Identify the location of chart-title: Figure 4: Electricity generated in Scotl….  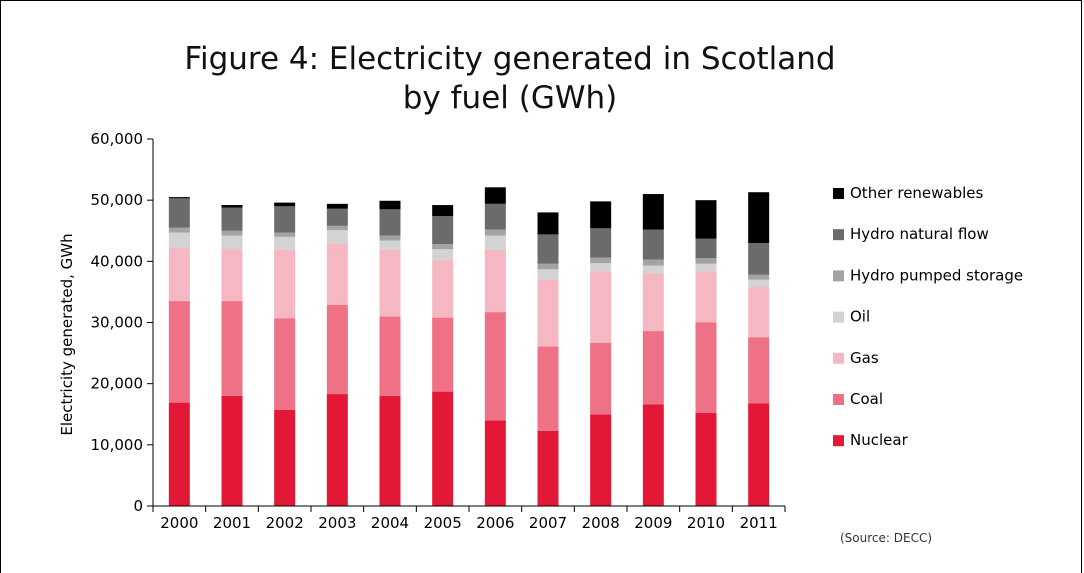
(510, 78).